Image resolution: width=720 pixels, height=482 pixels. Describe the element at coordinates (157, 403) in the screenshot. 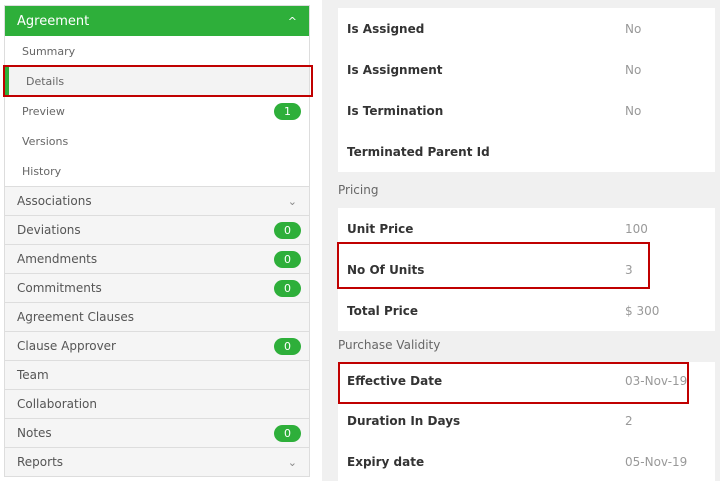

I see `sidebar-item-collaboration: Collaboration` at that location.